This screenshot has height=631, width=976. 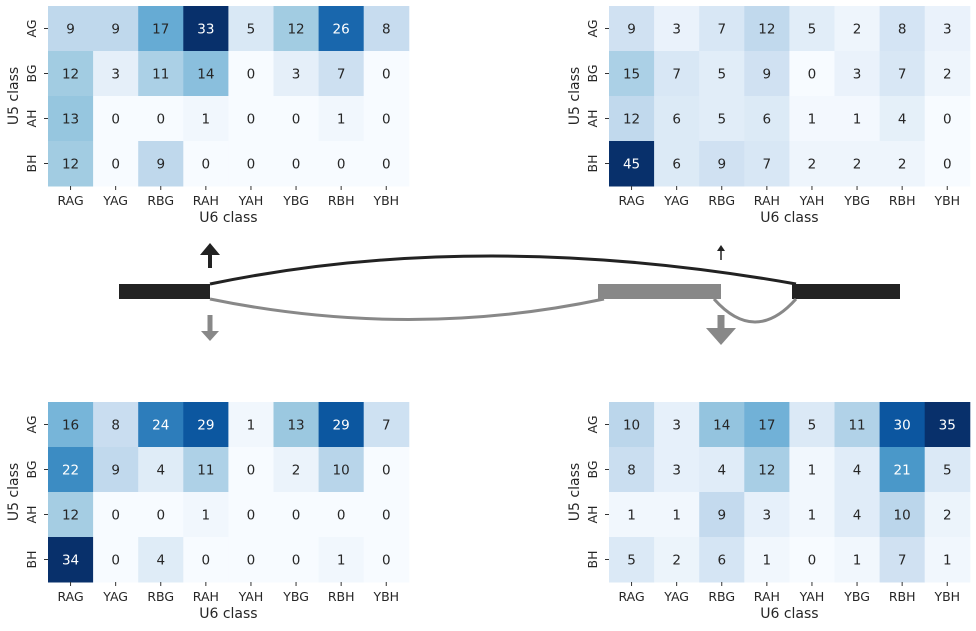 I want to click on cell-value-label: 17, so click(x=766, y=426).